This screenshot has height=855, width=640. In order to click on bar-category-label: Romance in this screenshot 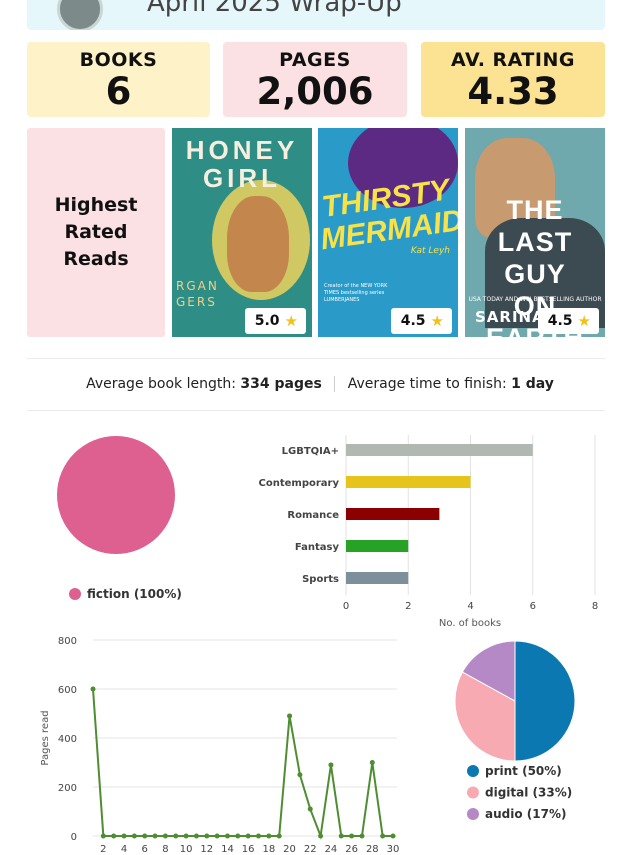, I will do `click(313, 515)`.